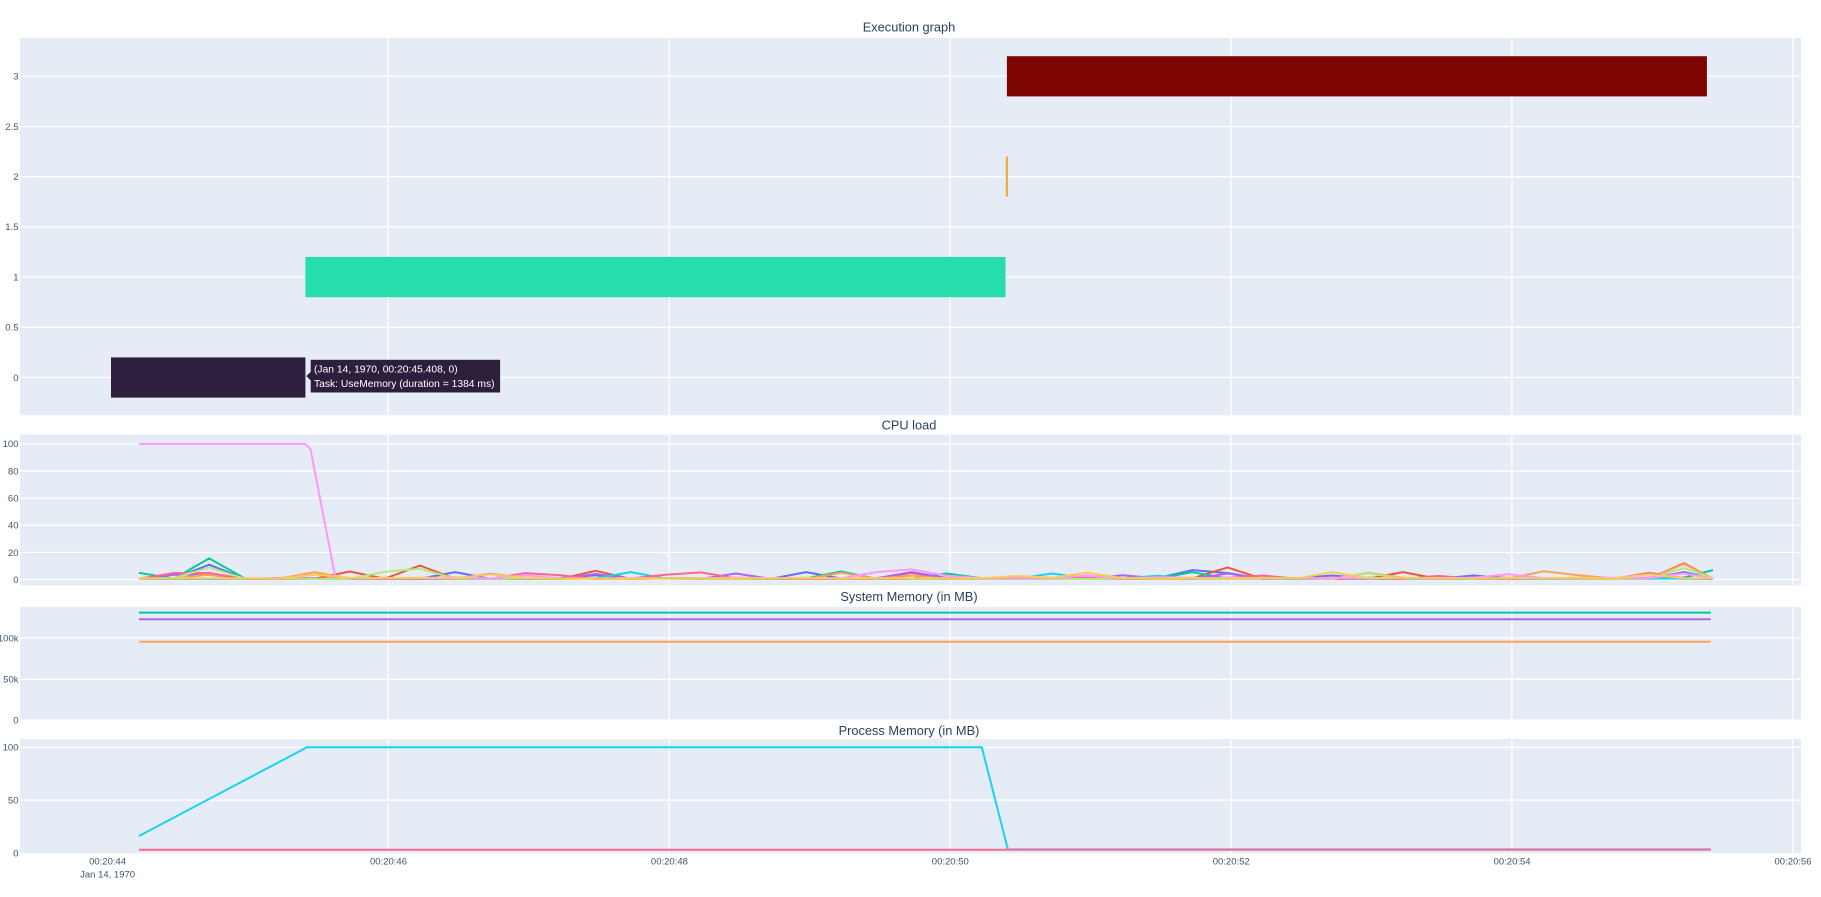  I want to click on svg-text: 2, so click(15, 177).